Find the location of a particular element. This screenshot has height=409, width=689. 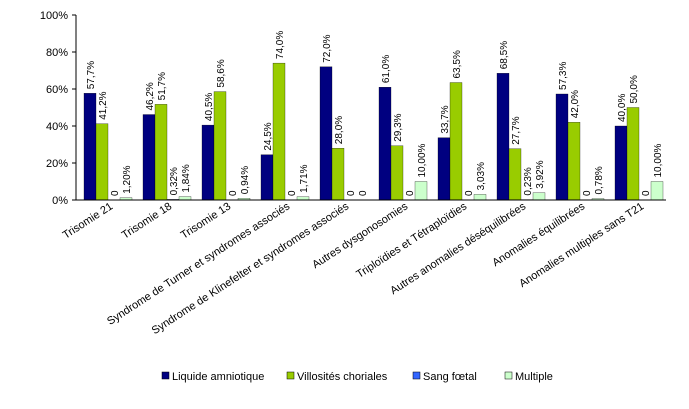

legend-label: Liquide amniotique is located at coordinates (218, 377).